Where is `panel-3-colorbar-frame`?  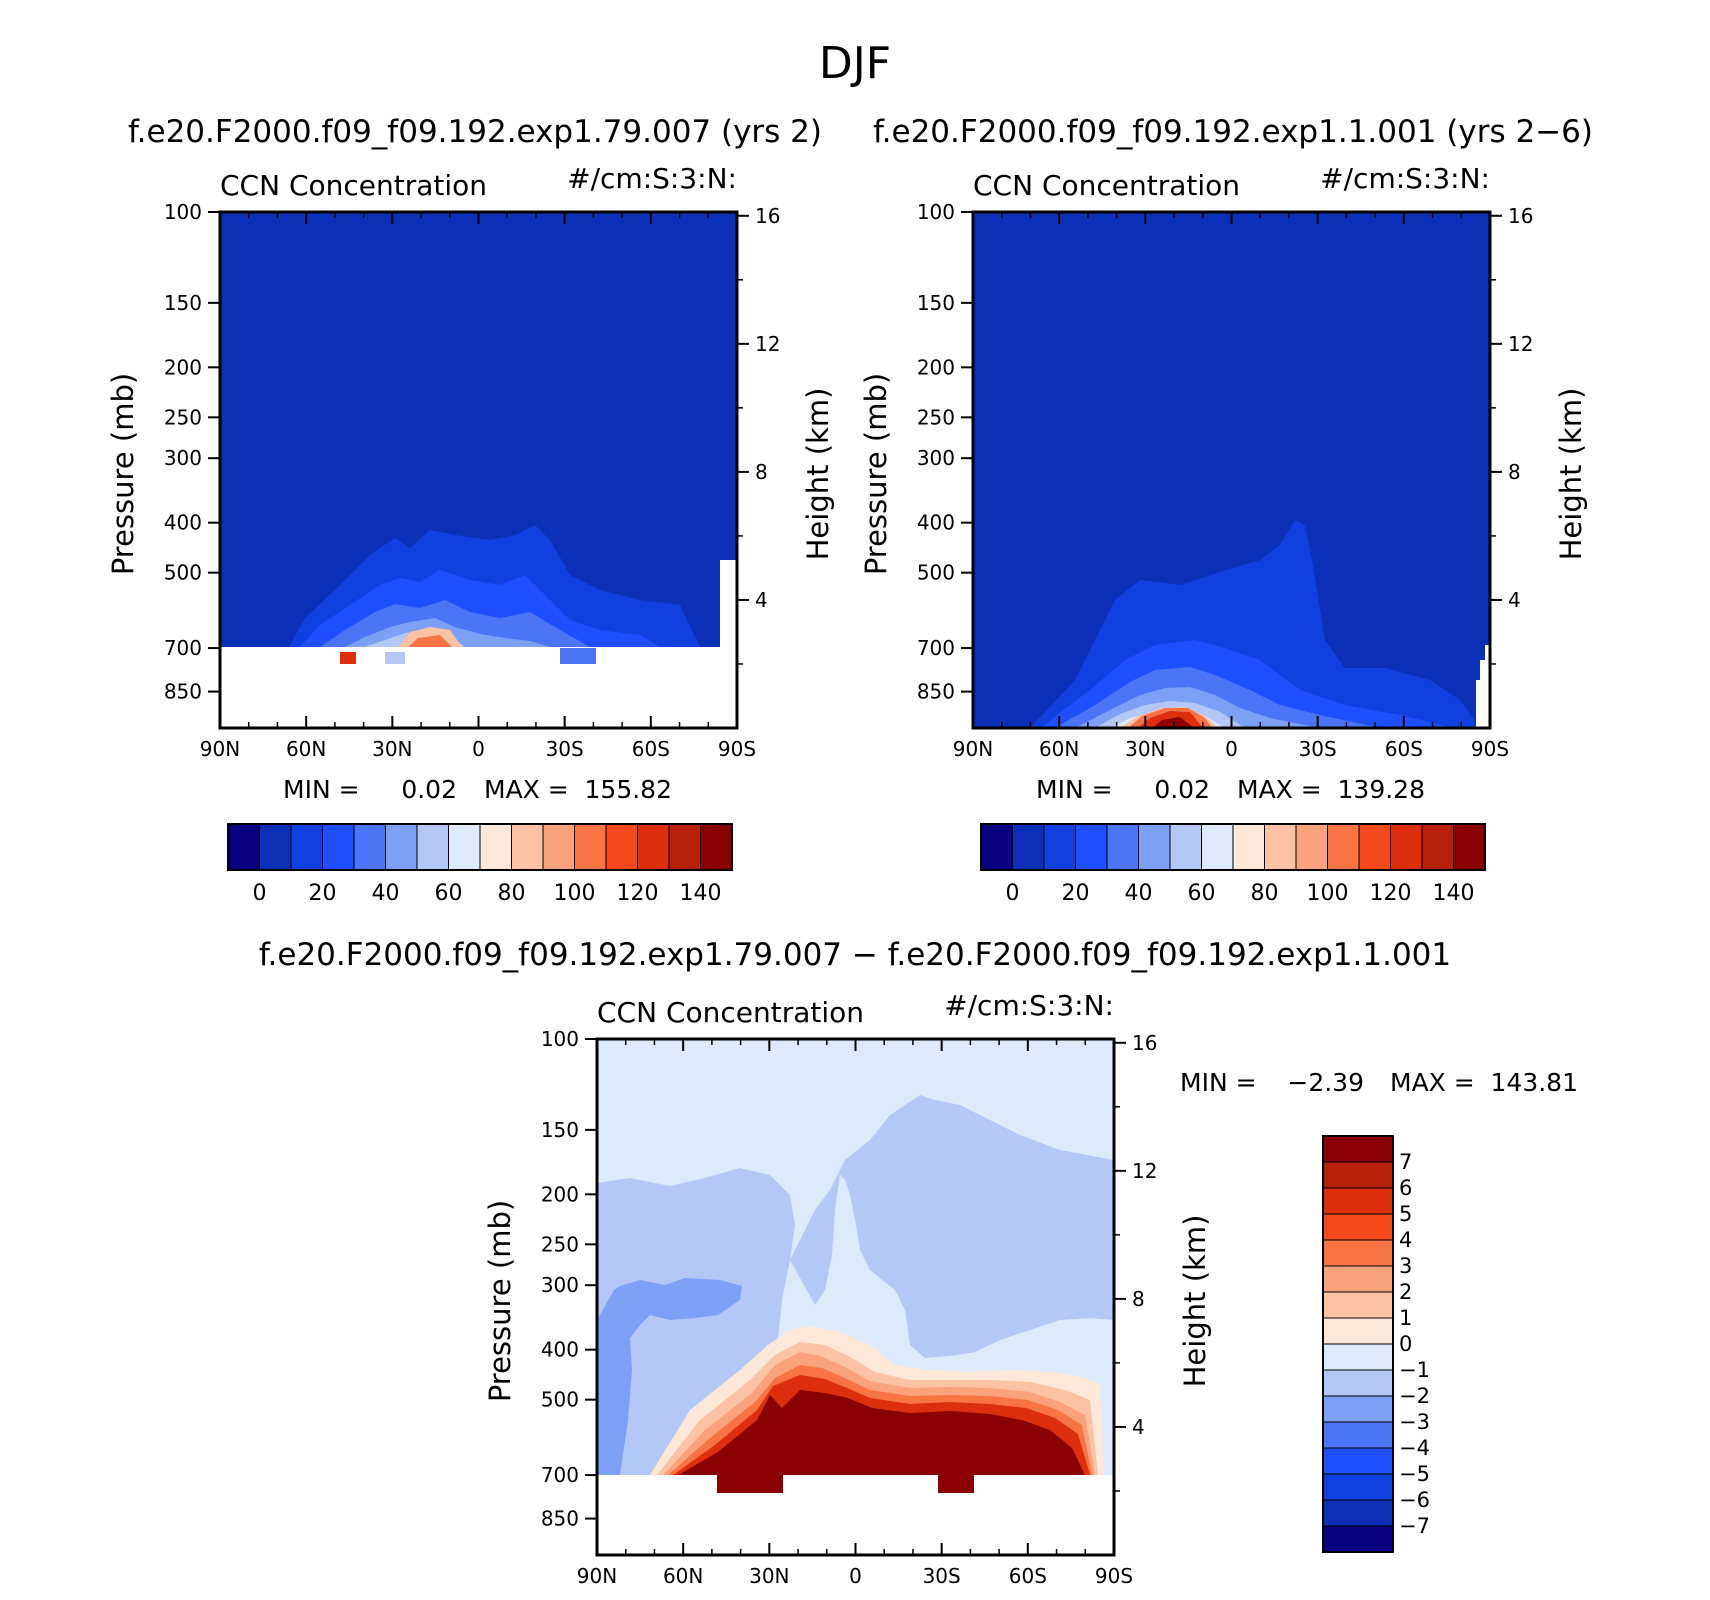 panel-3-colorbar-frame is located at coordinates (1358, 1344).